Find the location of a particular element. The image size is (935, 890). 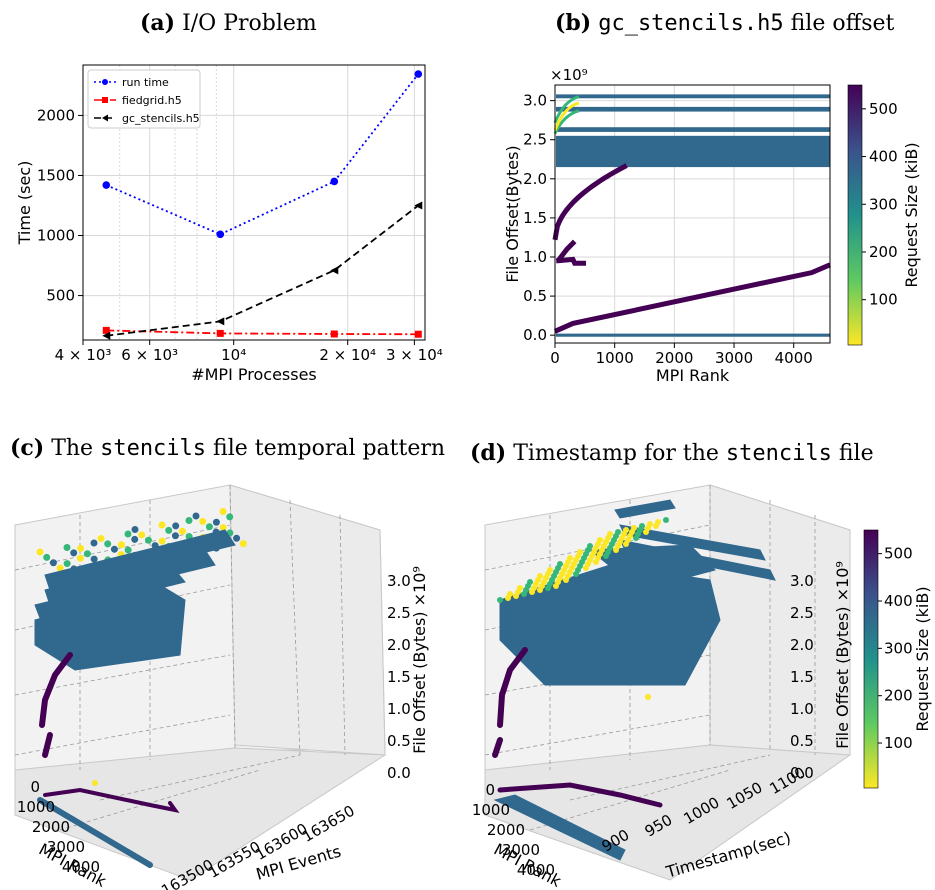

caption-c: (c) The stencils file temporal pattern is located at coordinates (228, 448).